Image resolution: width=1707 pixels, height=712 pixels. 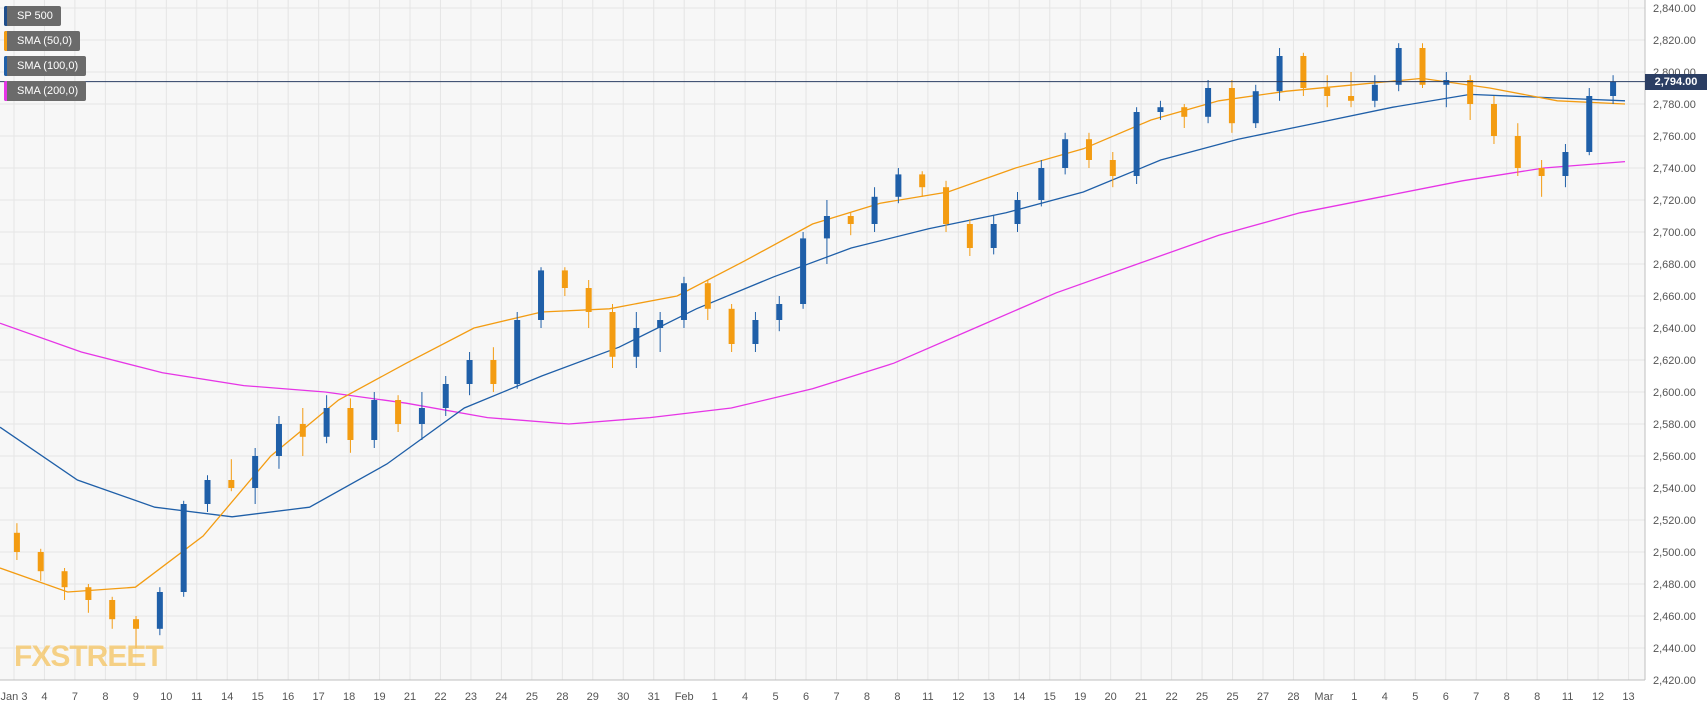 I want to click on x-tick-label: 21, so click(x=410, y=697).